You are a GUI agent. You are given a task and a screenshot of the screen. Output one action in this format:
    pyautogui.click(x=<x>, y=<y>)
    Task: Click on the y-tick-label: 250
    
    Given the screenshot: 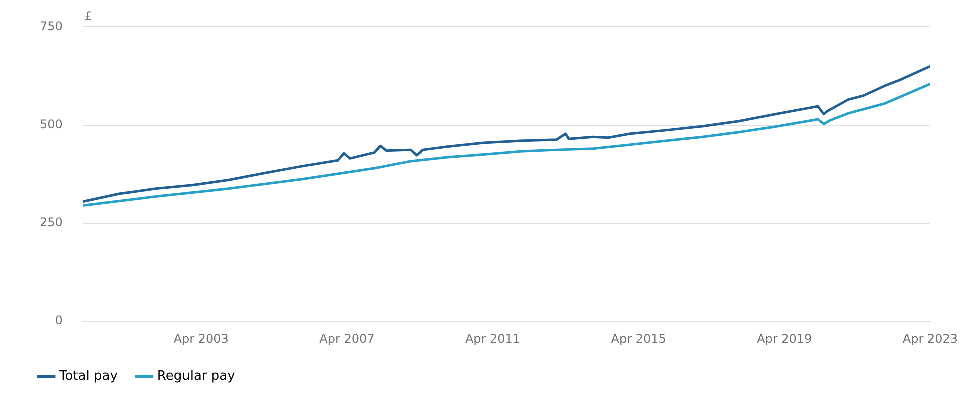 What is the action you would take?
    pyautogui.click(x=51, y=223)
    